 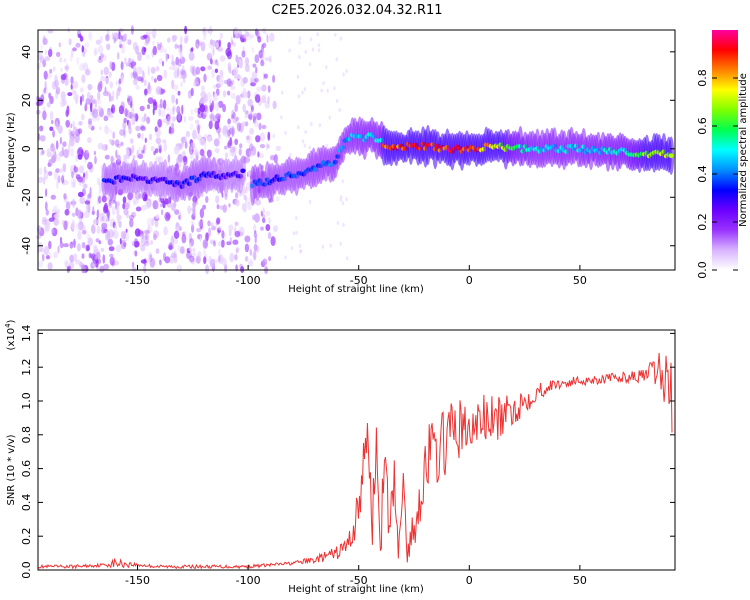 What do you see at coordinates (8, 325) in the screenshot?
I see `snr-scale-exponent: 4` at bounding box center [8, 325].